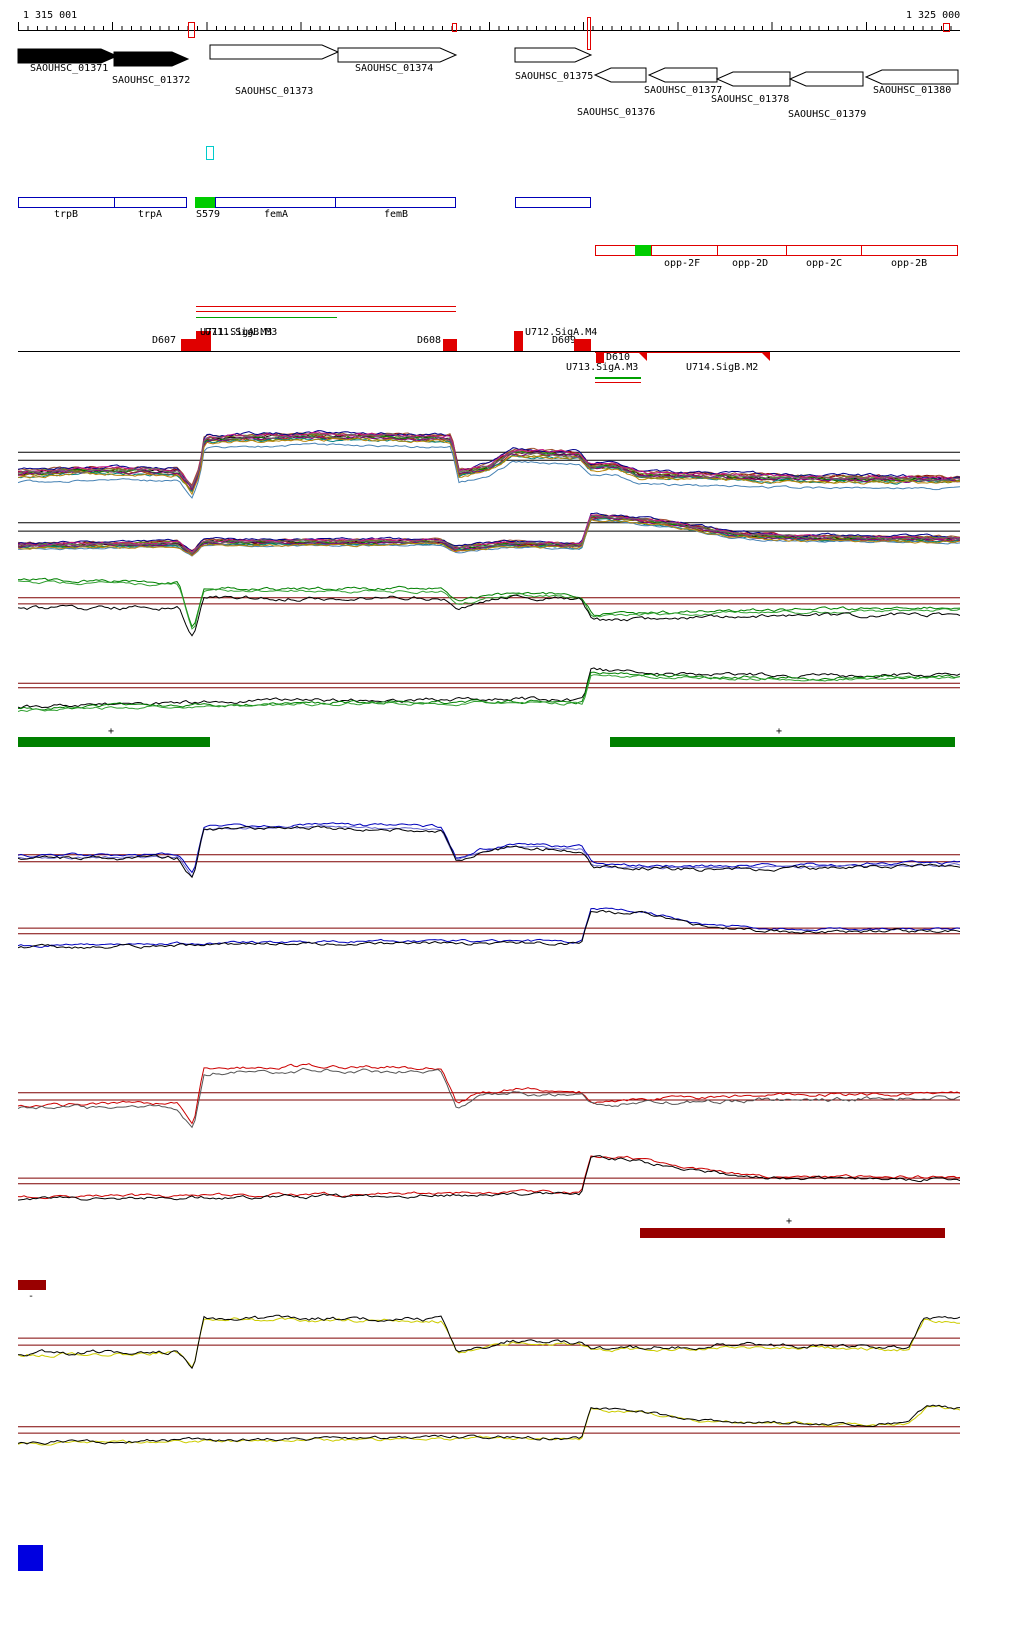  I want to click on mix-reverse-series-goldenrod, so click(489, 537).